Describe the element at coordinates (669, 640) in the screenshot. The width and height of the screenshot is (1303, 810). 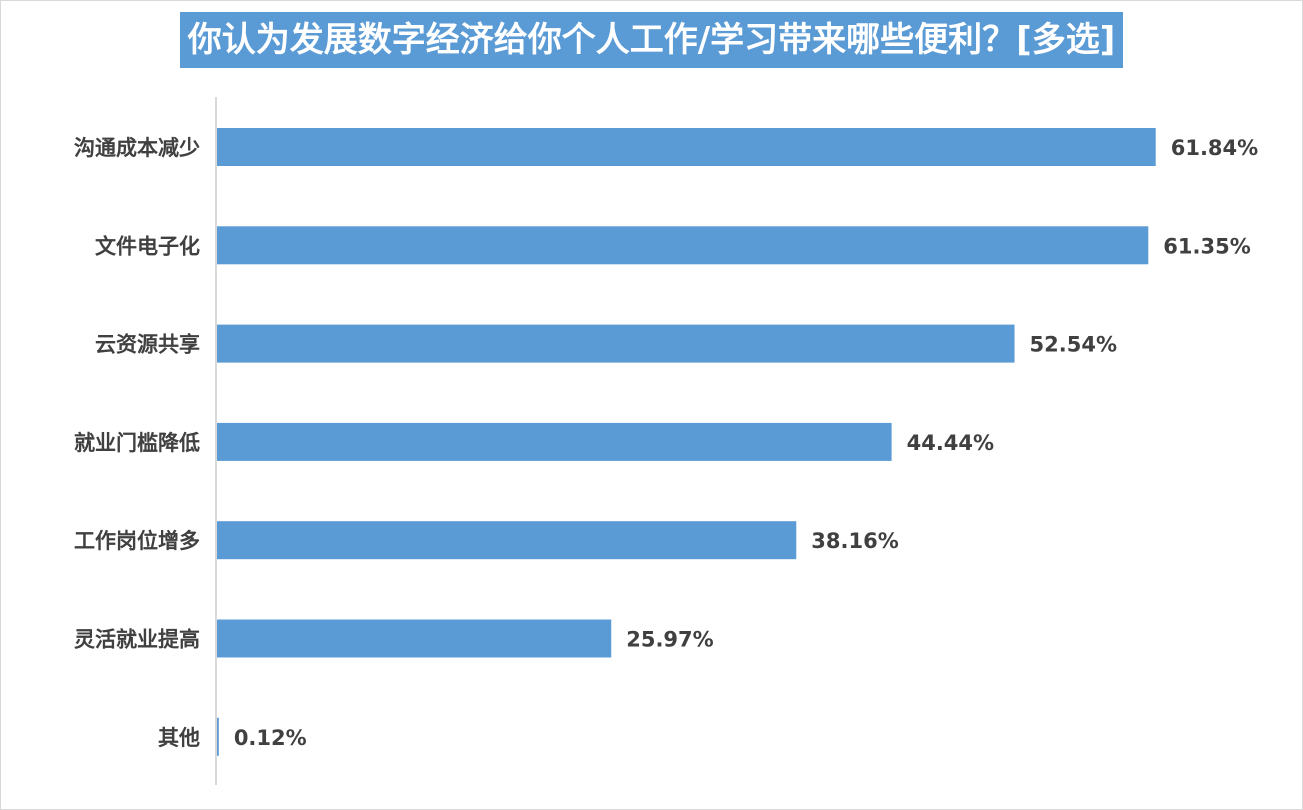
I see `value-label: 25.97%` at that location.